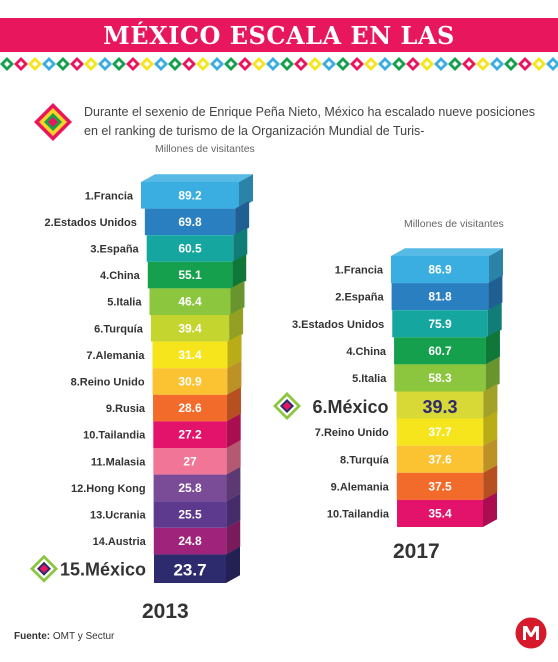 The height and width of the screenshot is (662, 558). I want to click on category-label: 9.Alemania, so click(360, 487).